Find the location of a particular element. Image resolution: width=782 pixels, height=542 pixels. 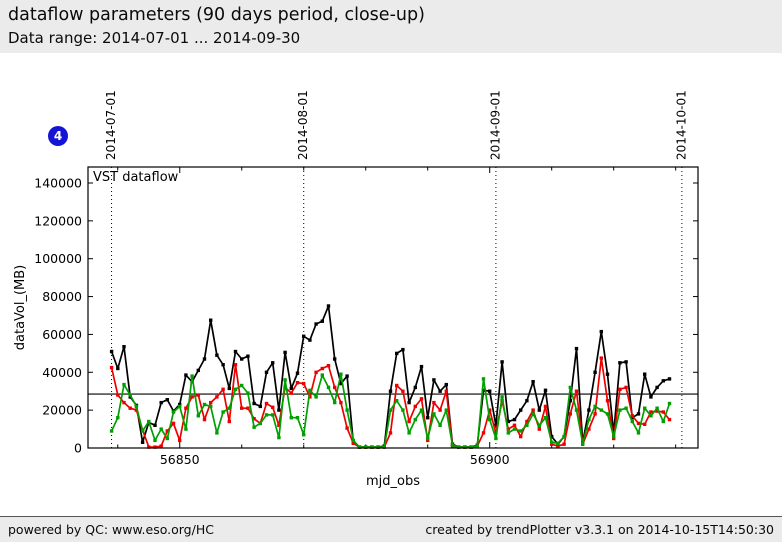

svg-text: 100000 is located at coordinates (58, 258).